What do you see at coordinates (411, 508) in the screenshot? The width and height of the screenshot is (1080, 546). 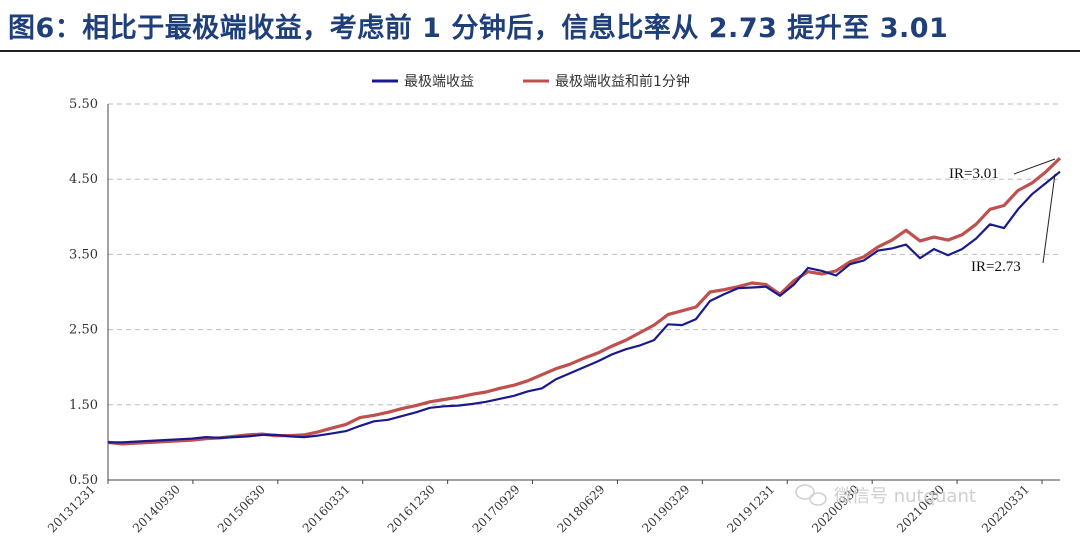 I see `x-tick-label: 20161230` at bounding box center [411, 508].